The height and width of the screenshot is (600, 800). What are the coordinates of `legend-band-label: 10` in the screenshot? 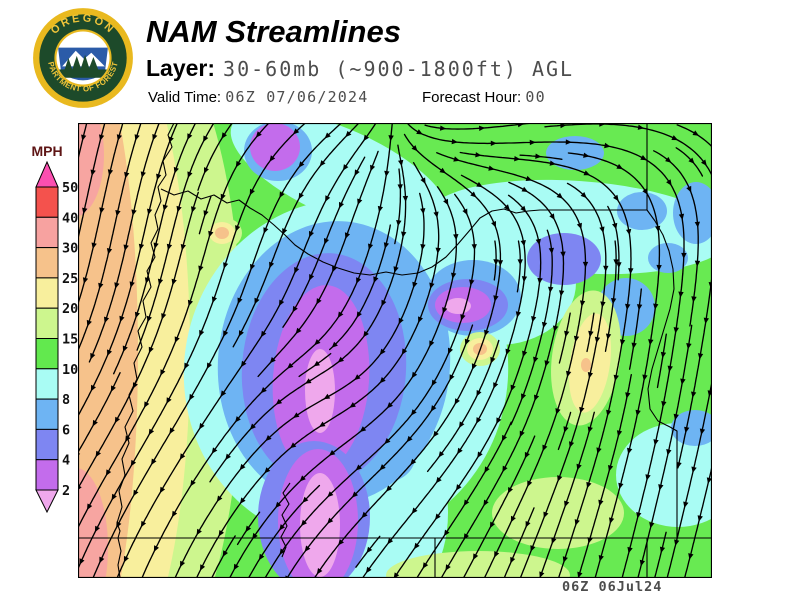 It's located at (70, 370).